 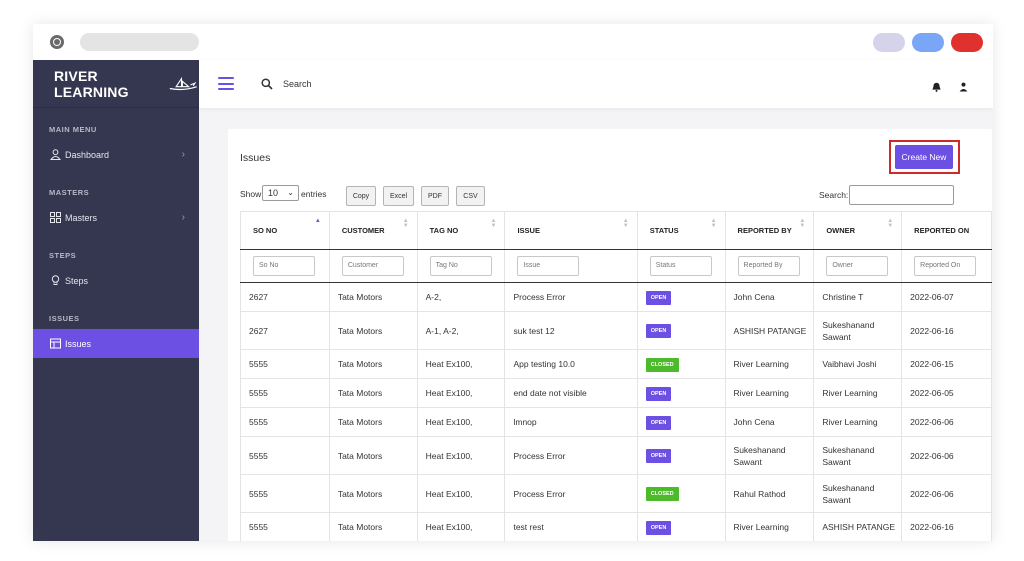 What do you see at coordinates (284, 266) in the screenshot?
I see `filter-input-so-no: So No` at bounding box center [284, 266].